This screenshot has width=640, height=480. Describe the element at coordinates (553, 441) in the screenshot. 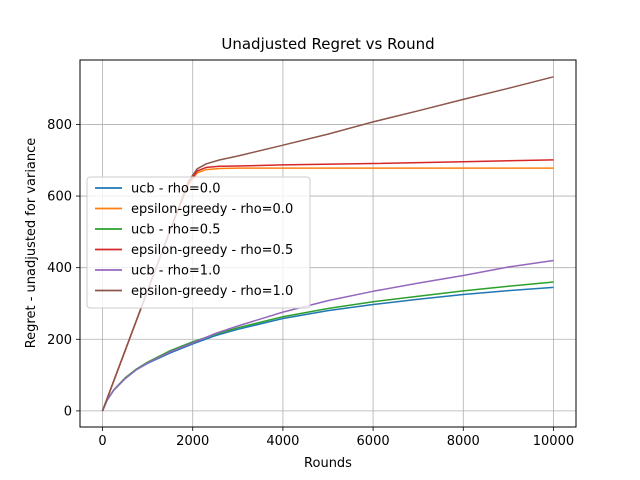

I see `x-tick-label: 10000` at that location.